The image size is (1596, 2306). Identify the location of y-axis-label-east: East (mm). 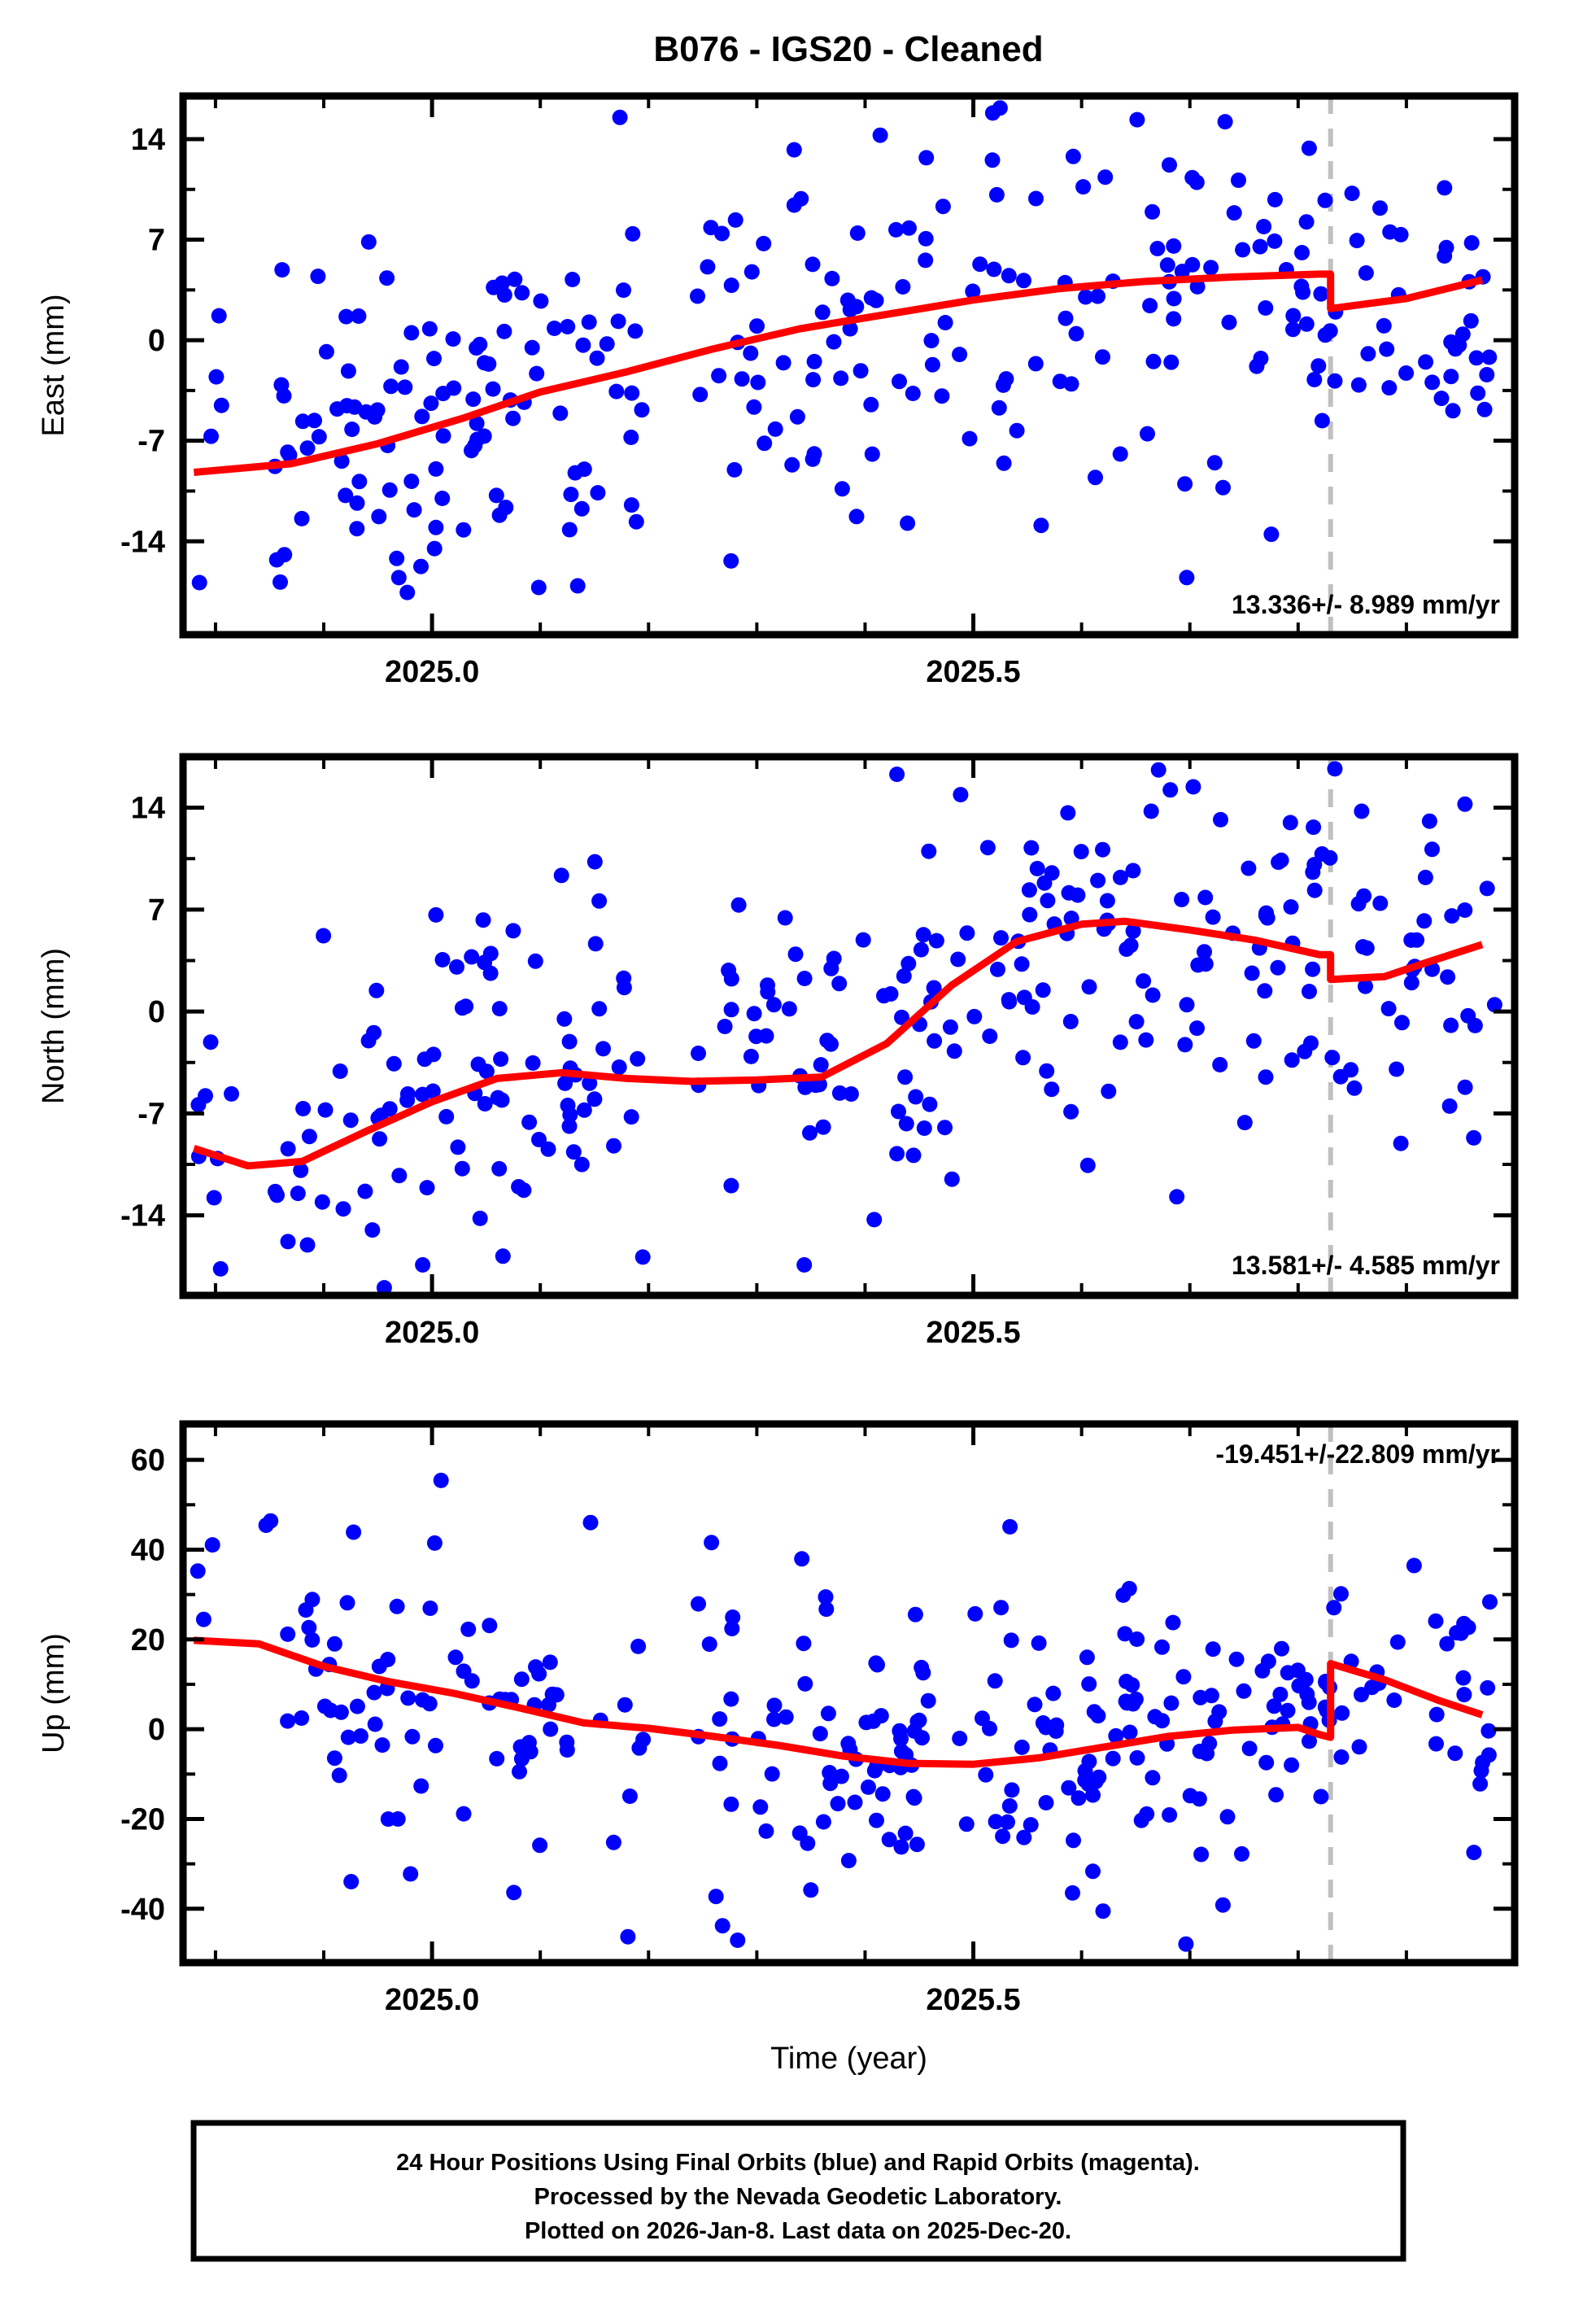
(54, 365).